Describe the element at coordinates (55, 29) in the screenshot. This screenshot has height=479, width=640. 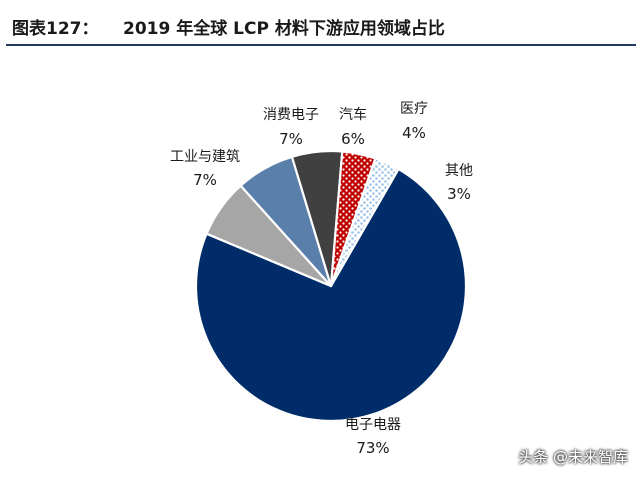
I see `figure-number: 图表127：` at that location.